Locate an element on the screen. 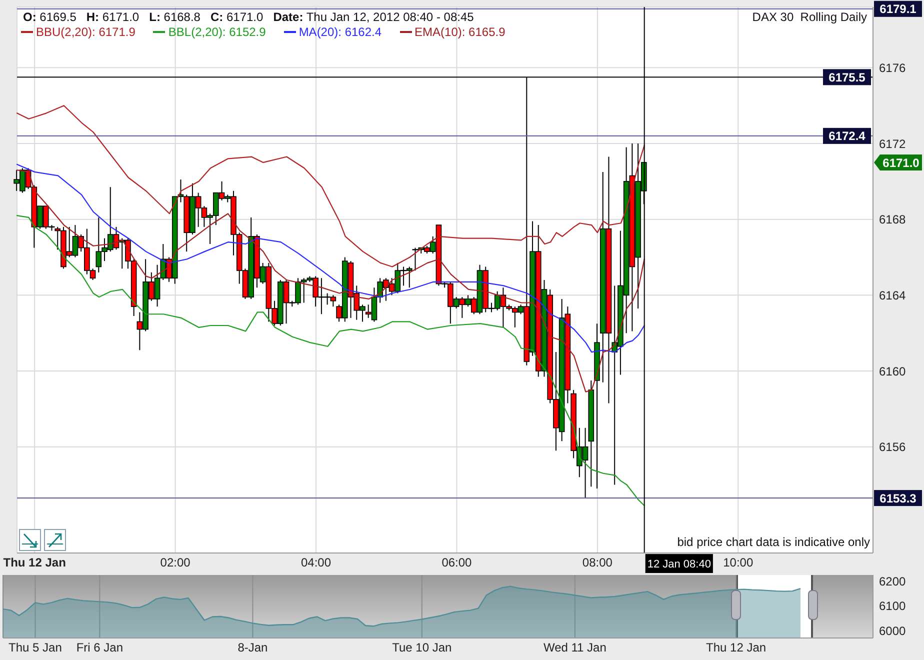  x-tick-label: 04:00 is located at coordinates (316, 563).